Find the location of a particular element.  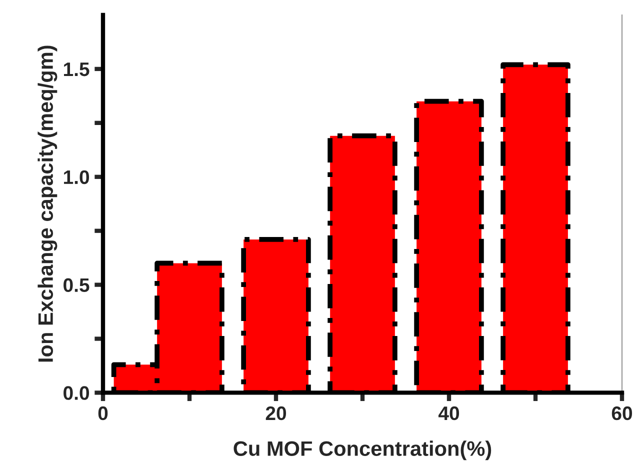

y-tick-label: 1.0 is located at coordinates (77, 177).